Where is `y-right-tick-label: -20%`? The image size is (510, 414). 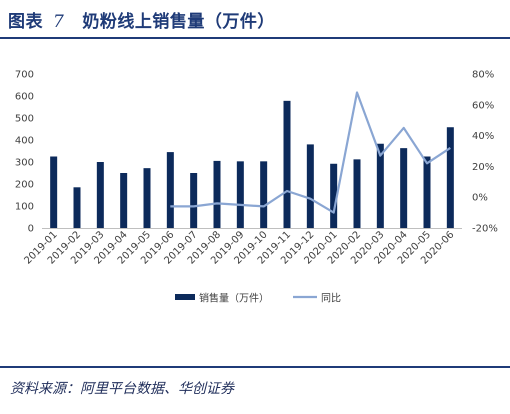 y-right-tick-label: -20% is located at coordinates (485, 229).